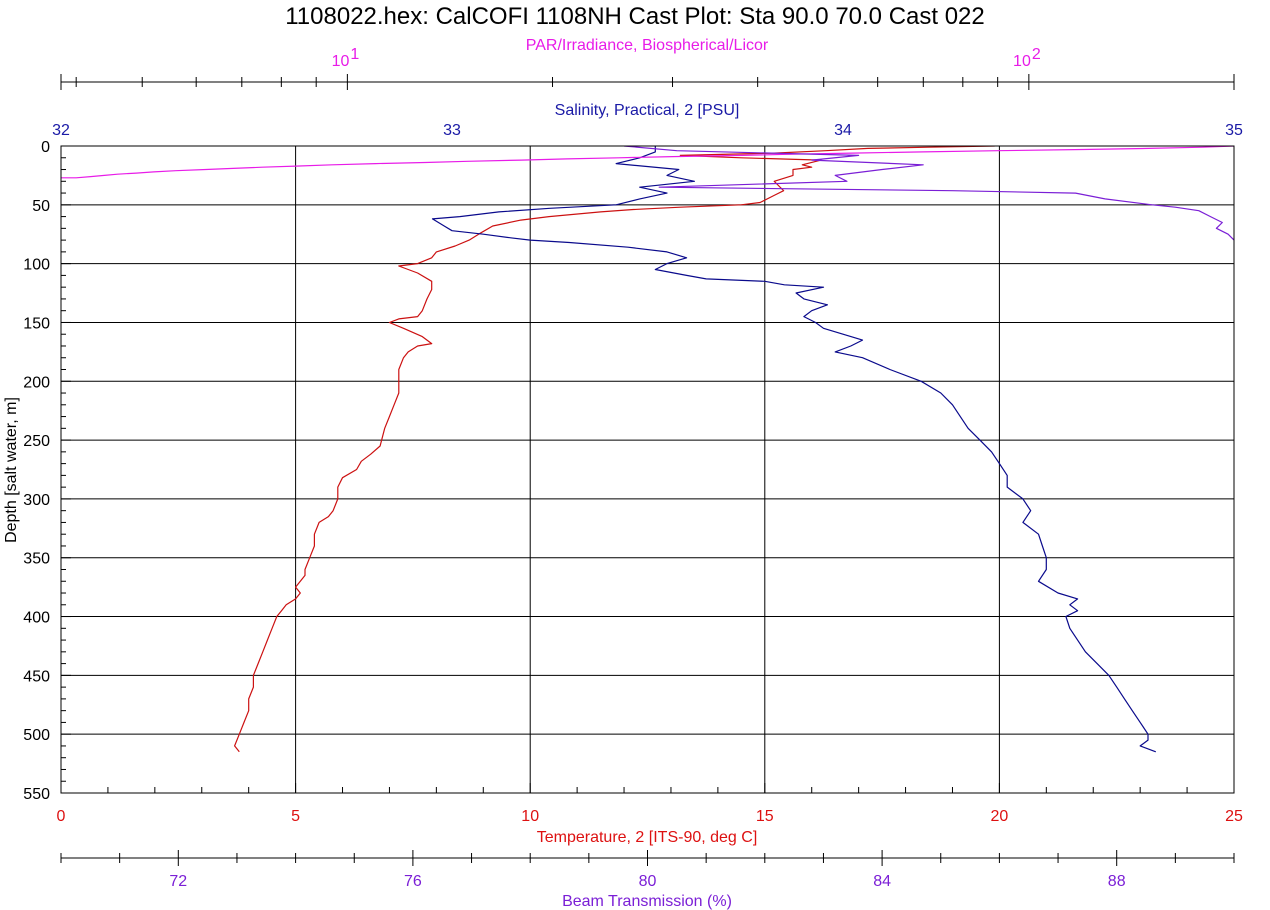 This screenshot has height=910, width=1270. What do you see at coordinates (647, 45) in the screenshot?
I see `par-axis-label: PAR/Irradiance, Biospherical/Licor` at bounding box center [647, 45].